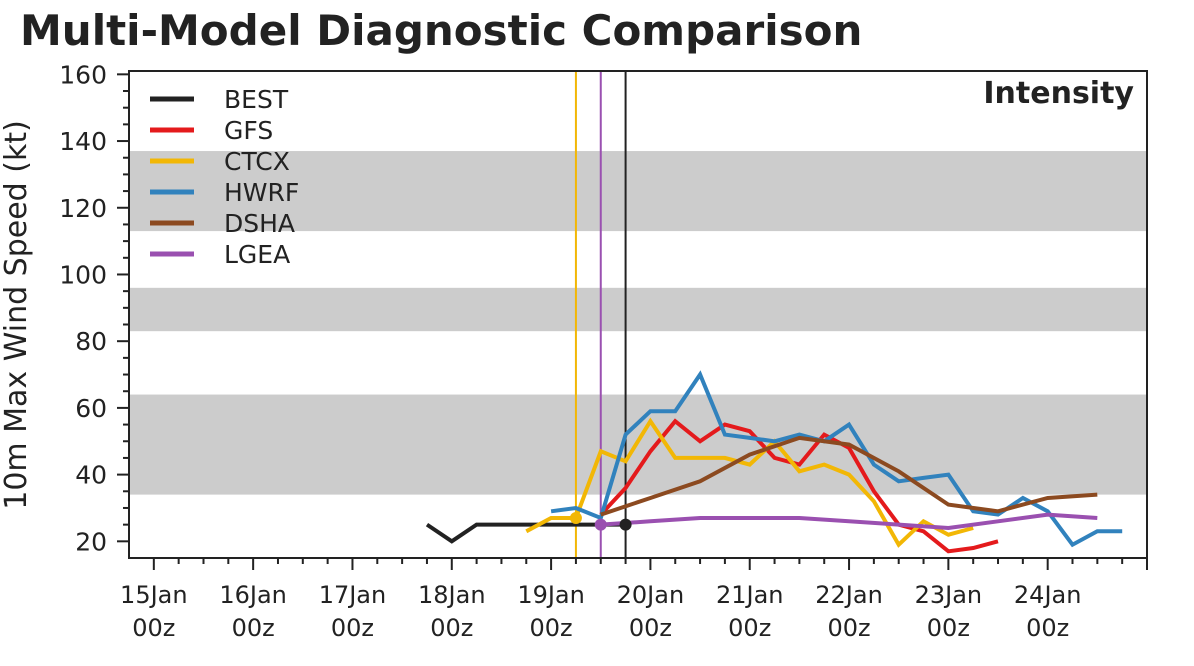 This screenshot has width=1194, height=666. Describe the element at coordinates (17, 315) in the screenshot. I see `y-axis-label: 10m Max Wind Speed (kt)` at that location.